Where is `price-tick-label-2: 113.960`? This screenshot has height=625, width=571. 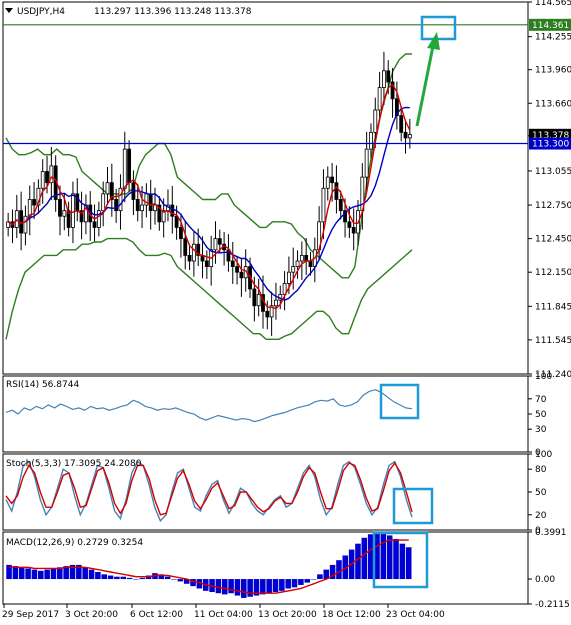 price-tick-label-2: 113.960 is located at coordinates (553, 71).